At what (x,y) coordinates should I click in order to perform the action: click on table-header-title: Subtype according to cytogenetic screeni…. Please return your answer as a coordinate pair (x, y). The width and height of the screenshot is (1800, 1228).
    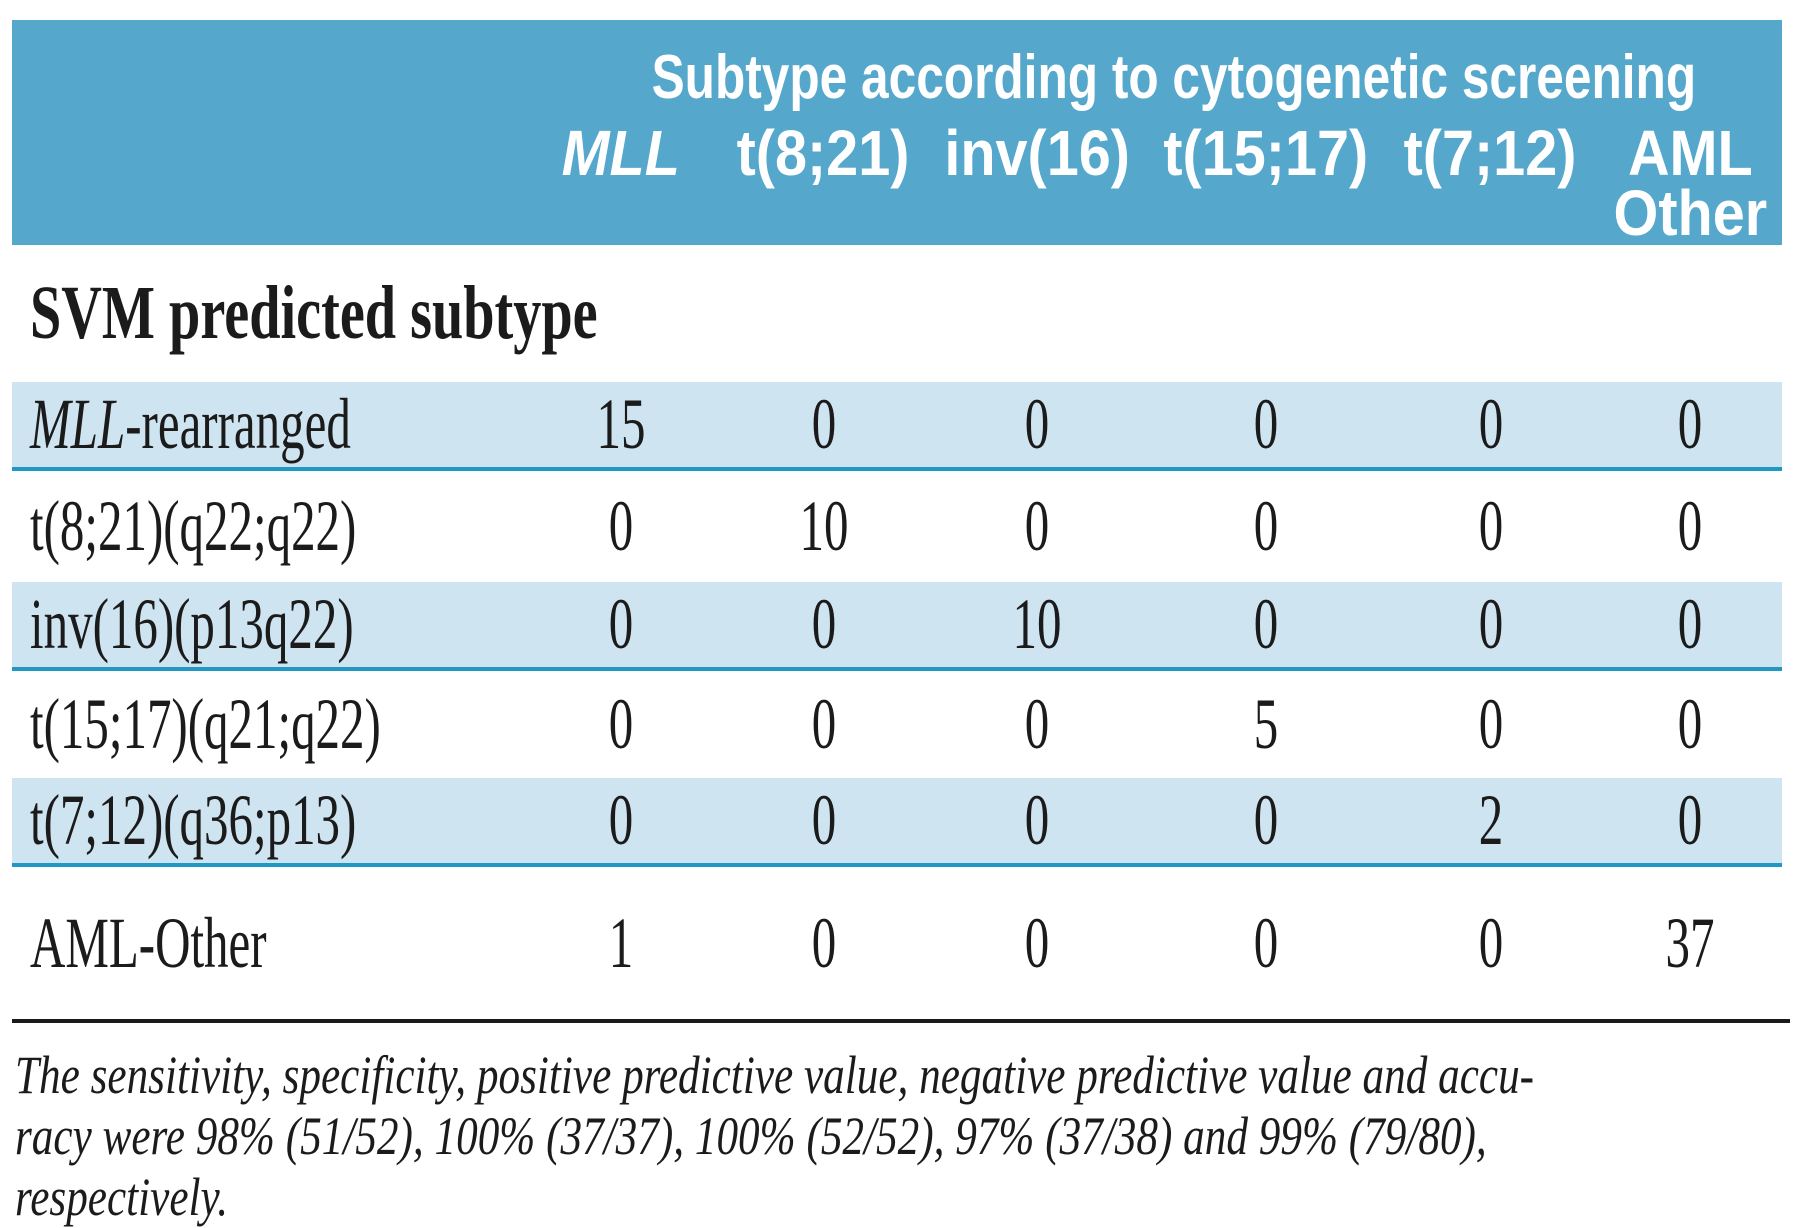
    Looking at the image, I should click on (1174, 77).